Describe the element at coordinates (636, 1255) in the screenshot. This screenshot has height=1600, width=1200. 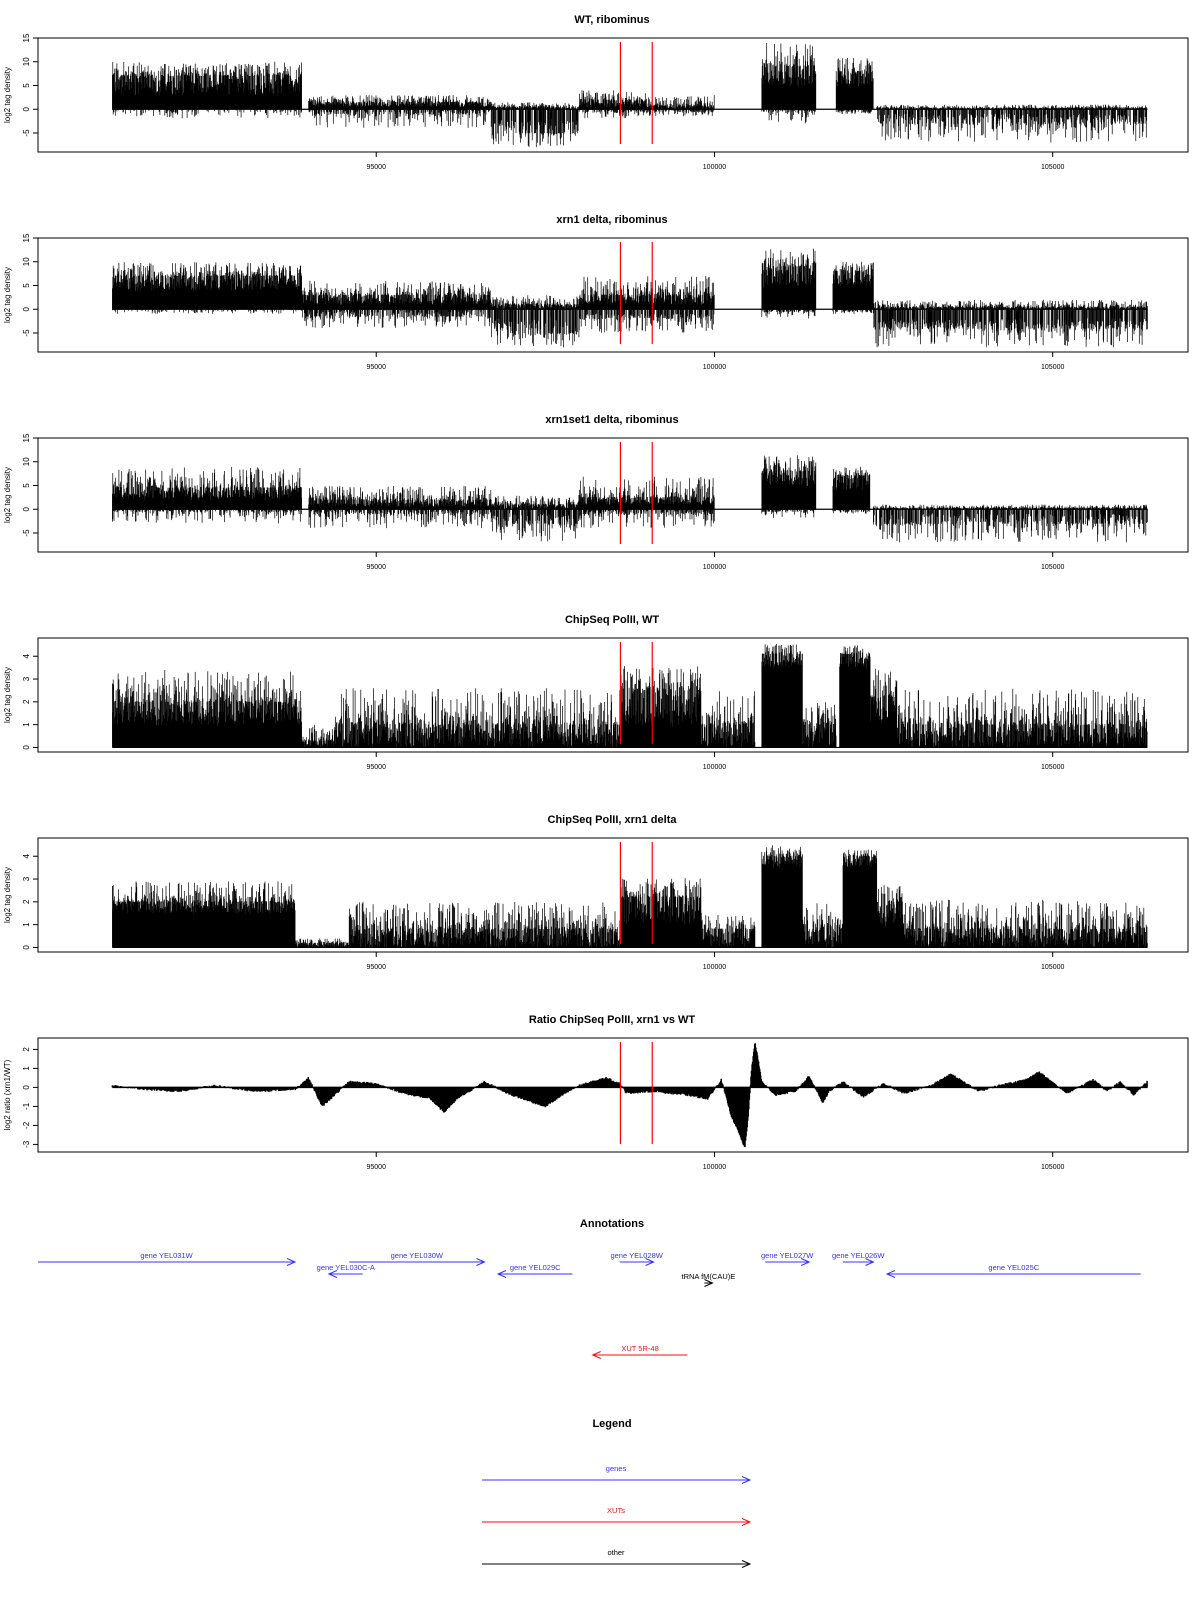
I see `feature-label: gene YEL028W` at that location.